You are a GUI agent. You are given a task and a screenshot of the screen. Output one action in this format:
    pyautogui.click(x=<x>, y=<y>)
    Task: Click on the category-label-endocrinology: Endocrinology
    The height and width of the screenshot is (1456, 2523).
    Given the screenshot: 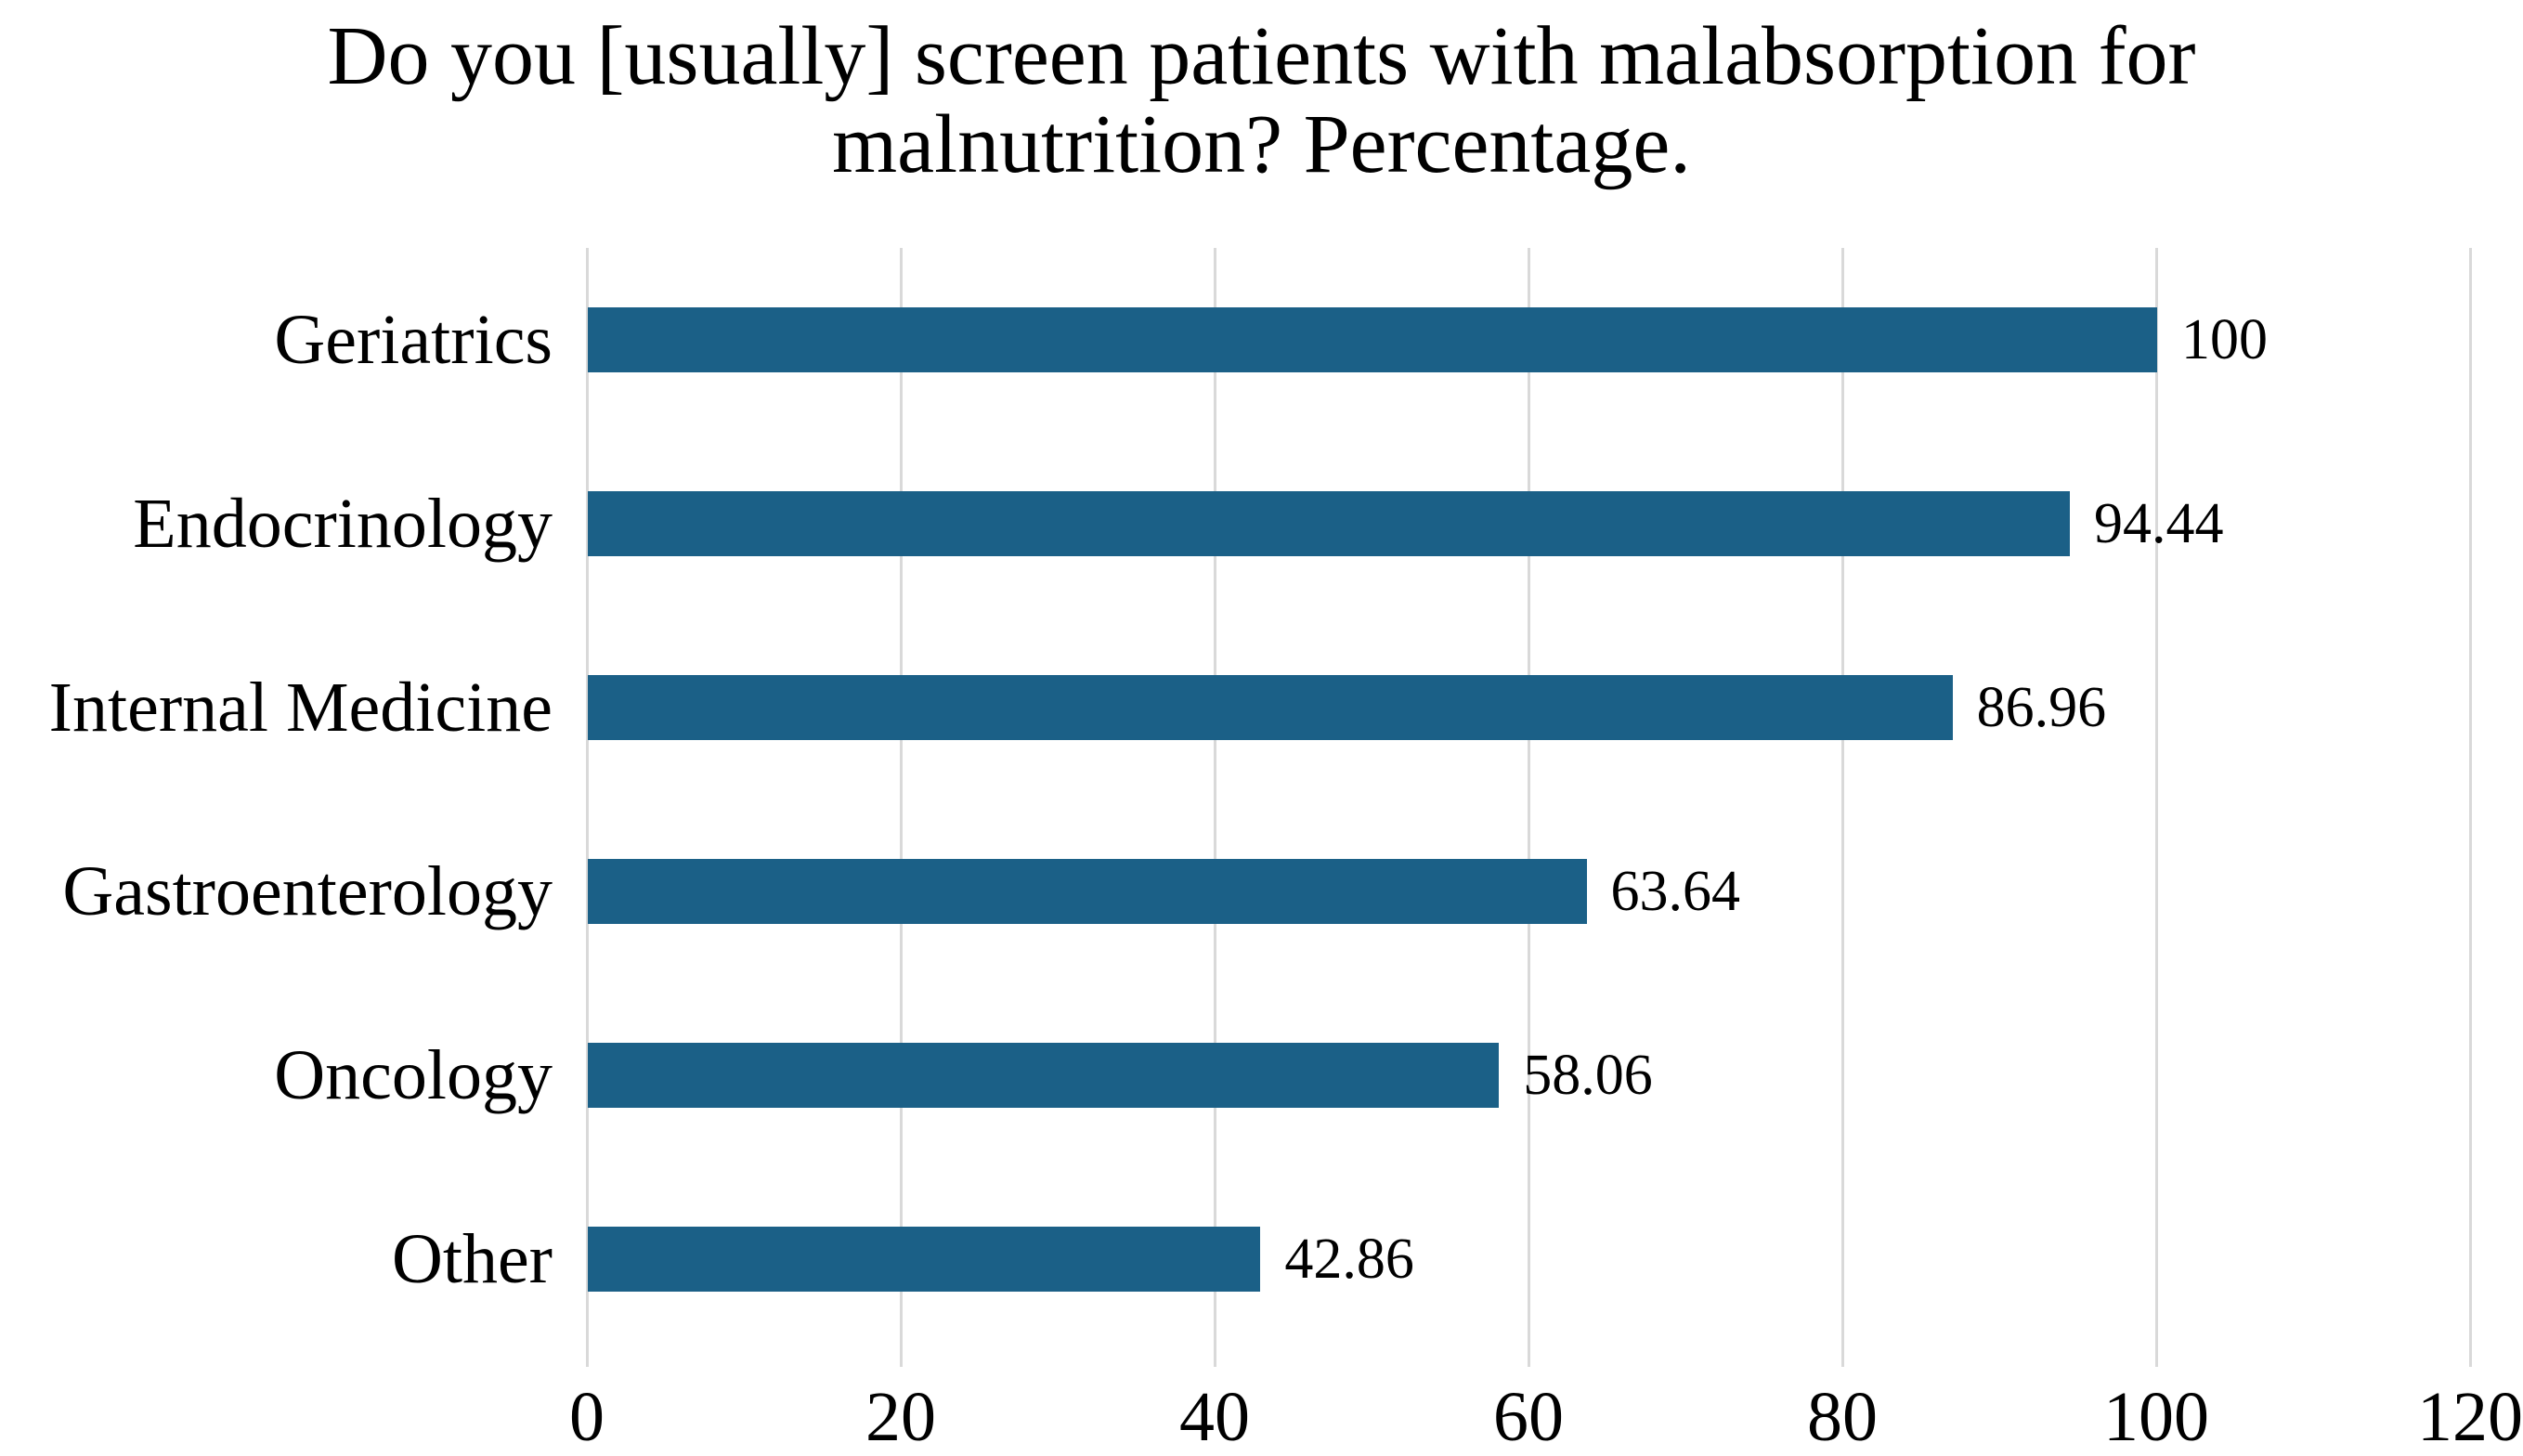 What is the action you would take?
    pyautogui.click(x=343, y=524)
    